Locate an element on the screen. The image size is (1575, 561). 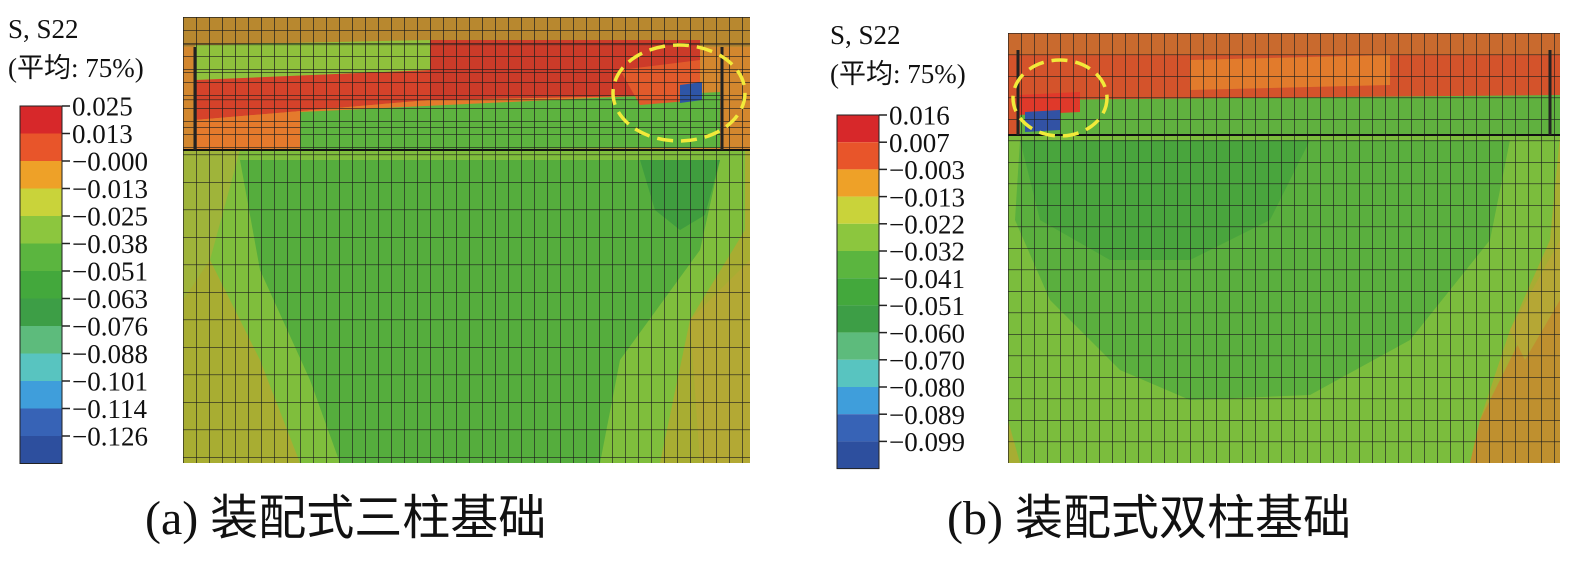
legend-tick-label: −0.099 is located at coordinates (927, 442).